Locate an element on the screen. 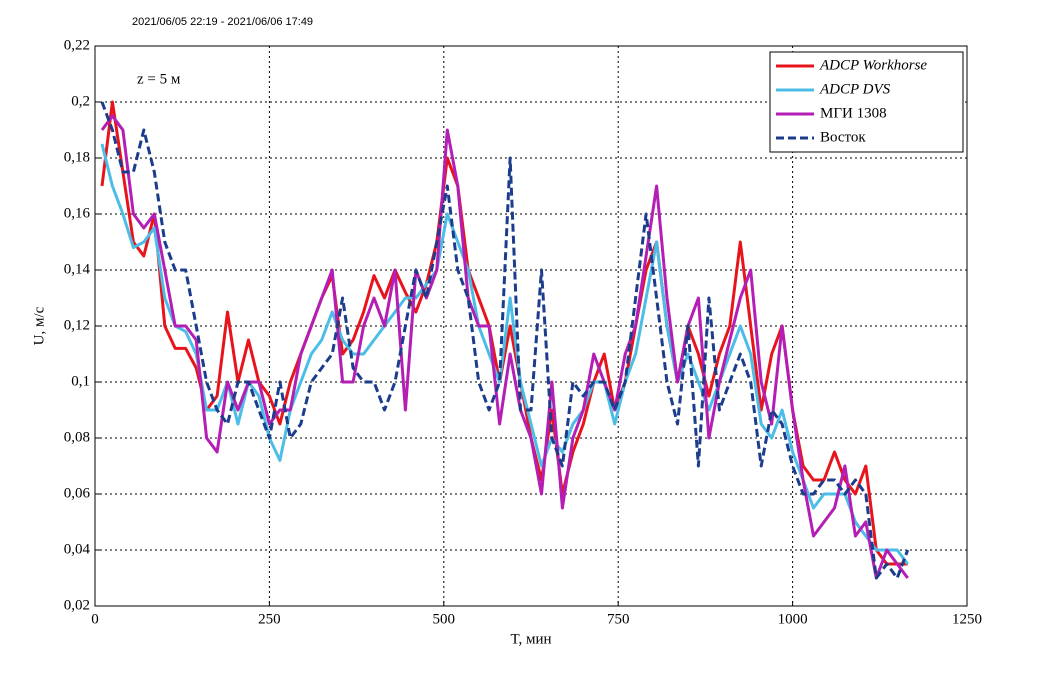 The image size is (1047, 686). y-tick-label: 0,06 is located at coordinates (77, 493).